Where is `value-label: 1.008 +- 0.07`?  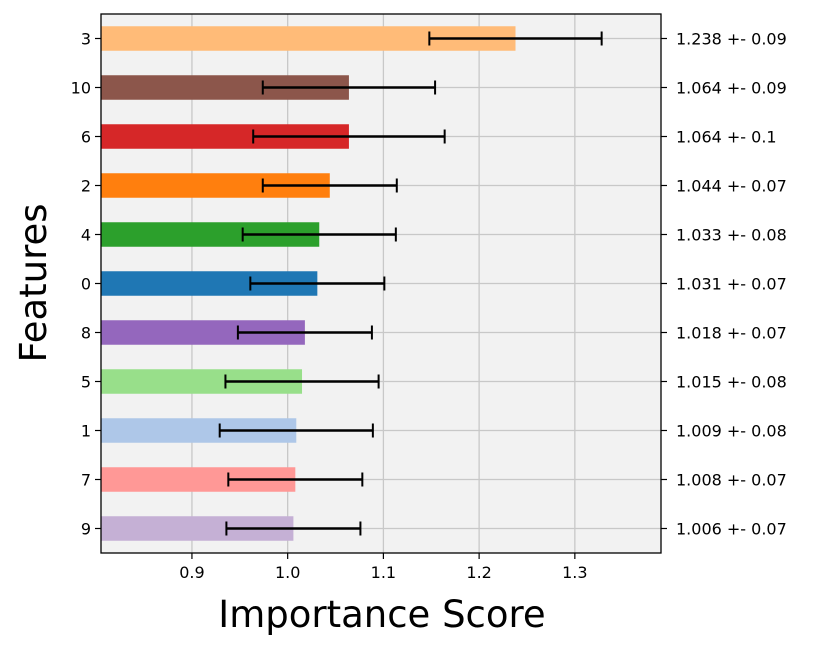
value-label: 1.008 +- 0.07 is located at coordinates (731, 480).